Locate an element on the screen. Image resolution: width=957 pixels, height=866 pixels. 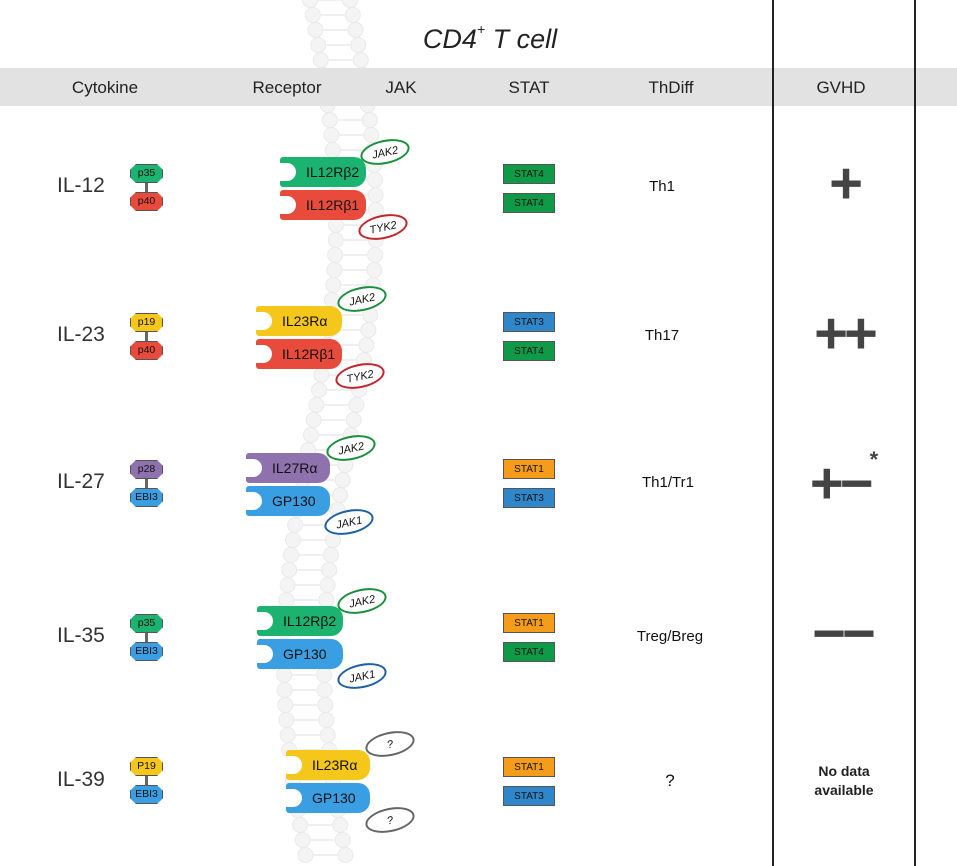
membrane-heads is located at coordinates (330, 431).